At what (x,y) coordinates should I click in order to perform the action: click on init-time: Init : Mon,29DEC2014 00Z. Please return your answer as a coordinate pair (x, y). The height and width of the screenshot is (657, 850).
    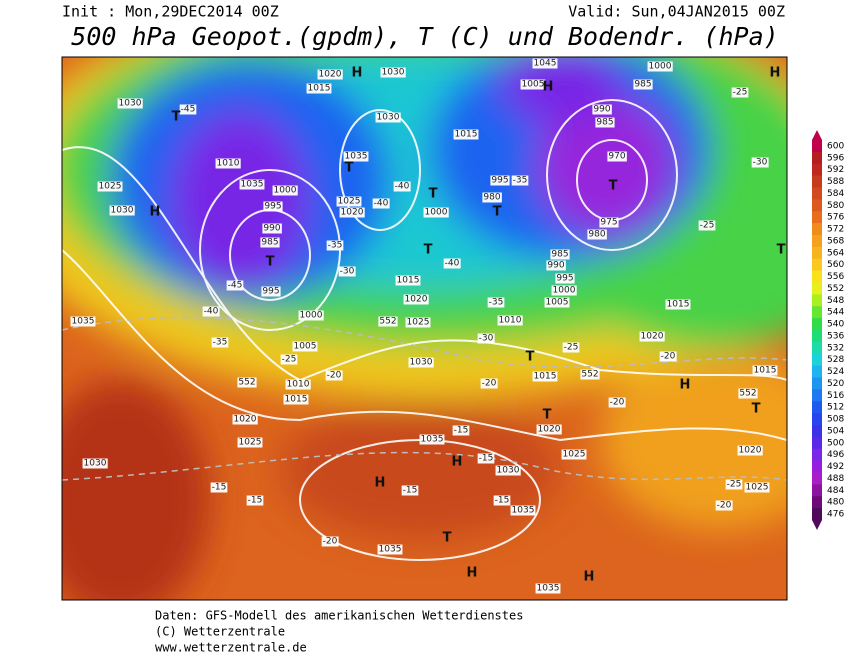
    Looking at the image, I should click on (170, 12).